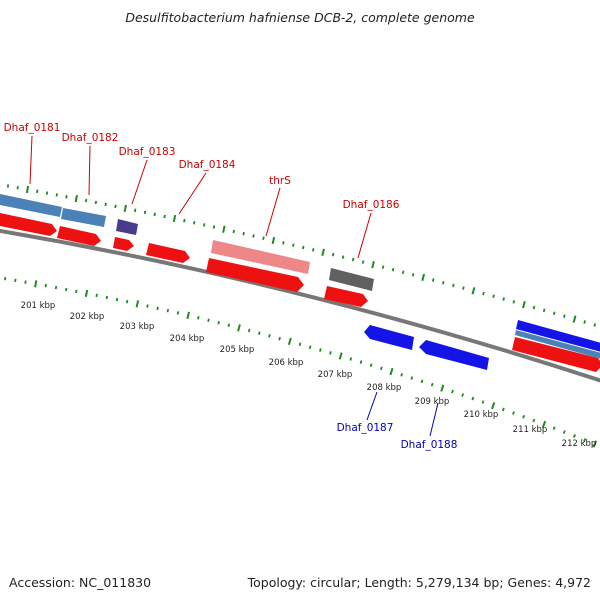  I want to click on gene-bar-right-steel, so click(557, 344).